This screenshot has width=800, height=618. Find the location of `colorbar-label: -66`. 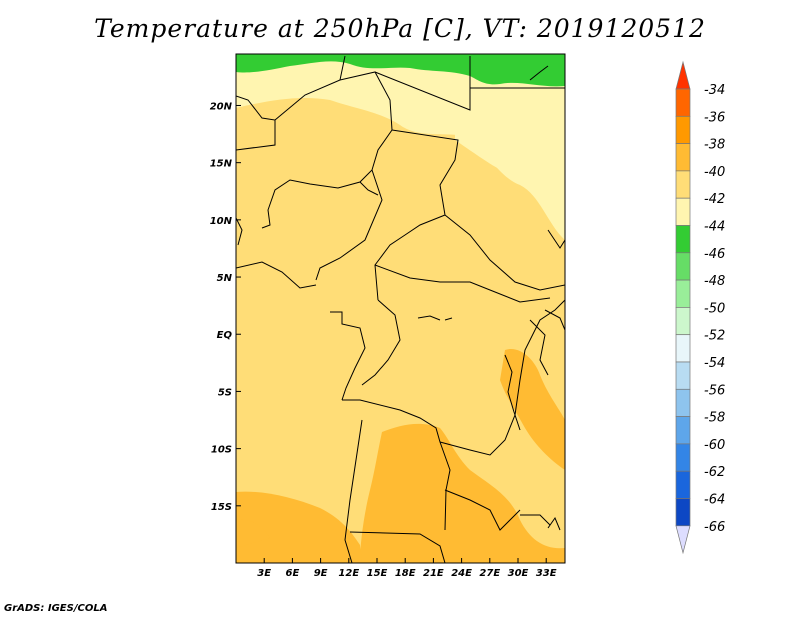

colorbar-label: -66 is located at coordinates (714, 527).